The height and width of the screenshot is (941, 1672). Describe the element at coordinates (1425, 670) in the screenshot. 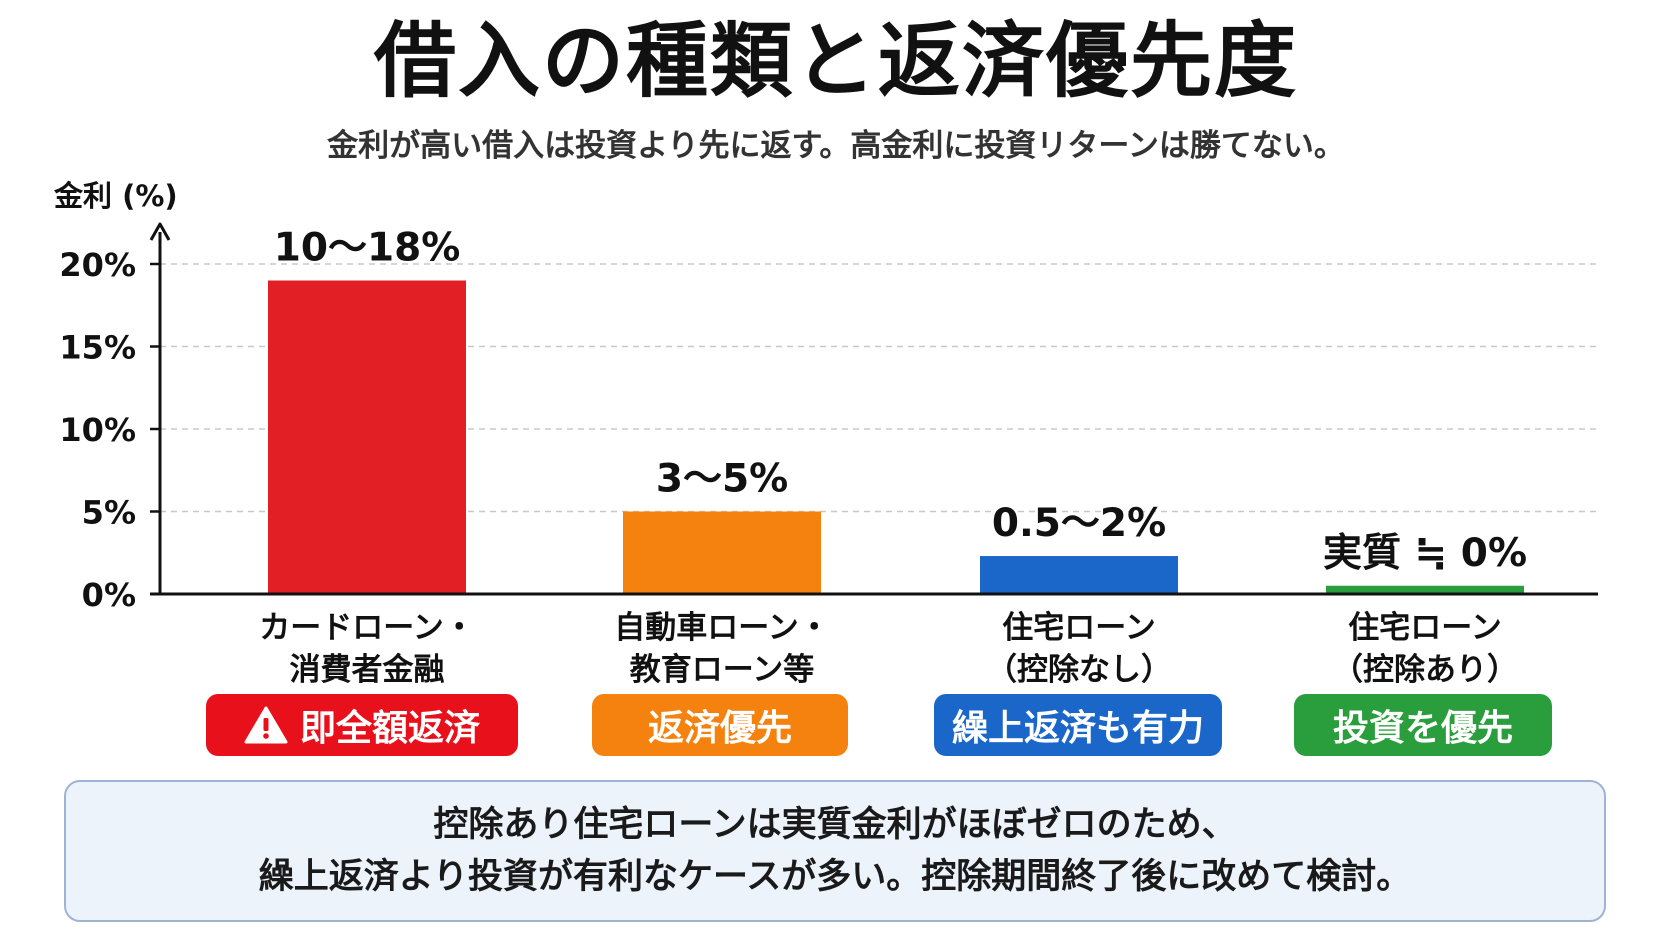

I see `category-label-3: （控除あり）` at that location.